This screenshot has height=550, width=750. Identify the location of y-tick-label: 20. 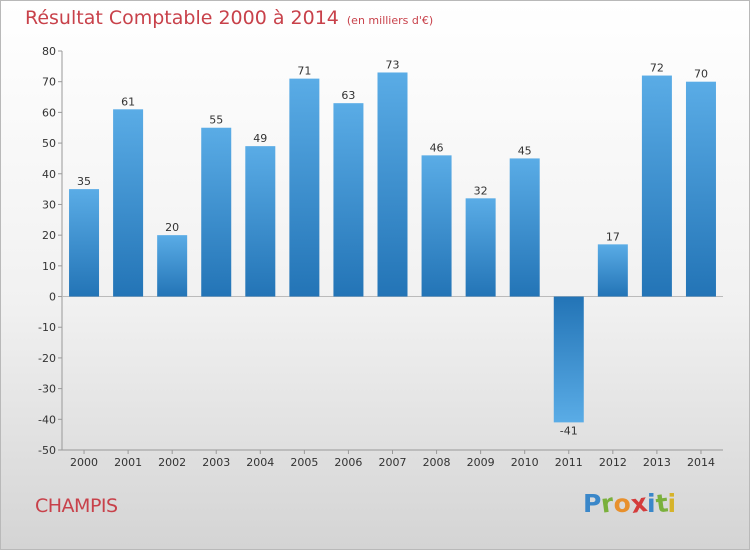
(49, 235).